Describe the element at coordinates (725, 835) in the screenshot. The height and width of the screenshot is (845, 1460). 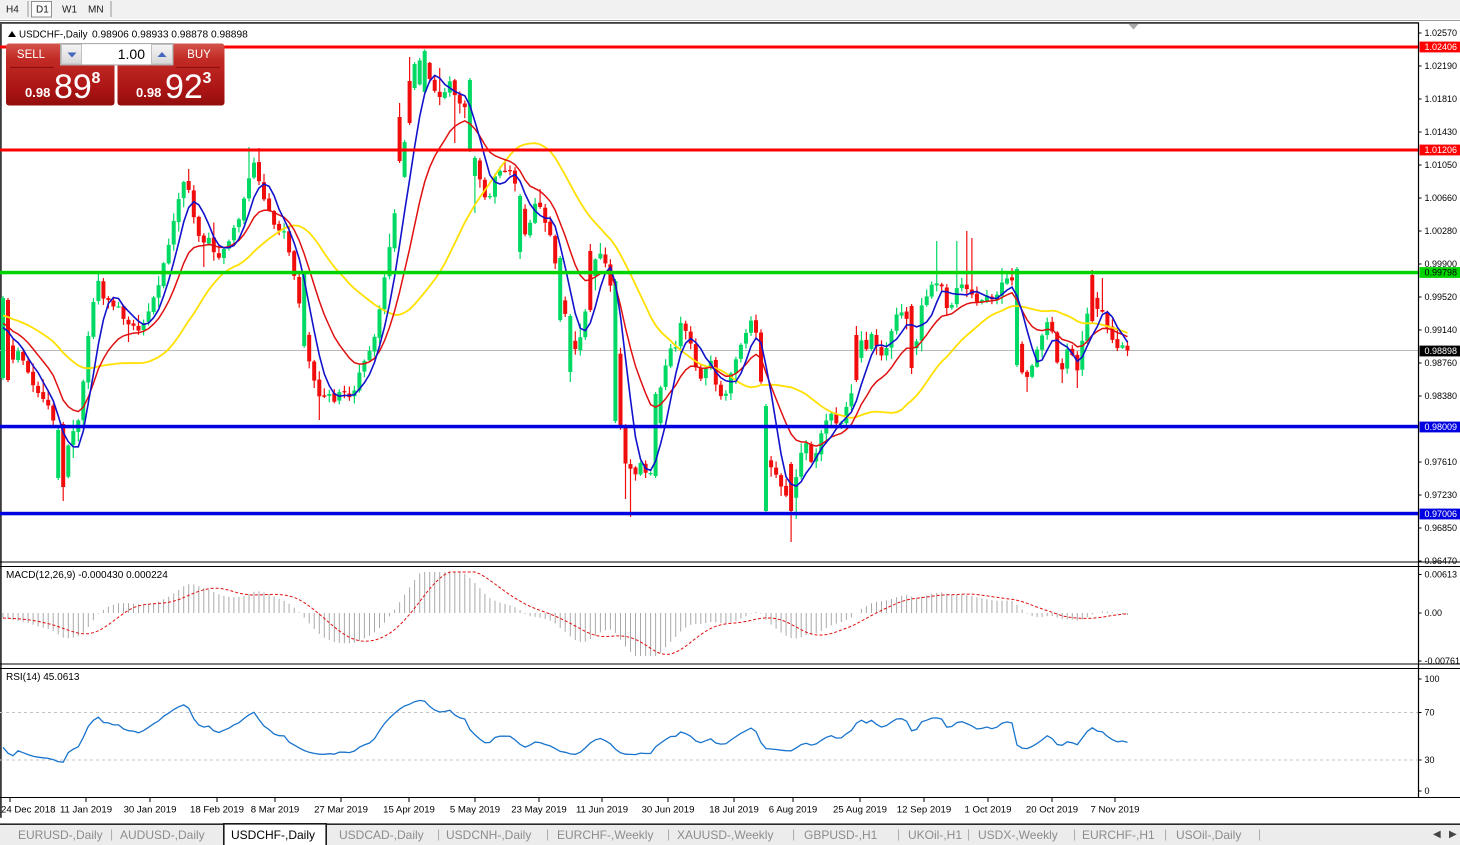
I see `svg-text: XAUUSD-,Weekly` at that location.